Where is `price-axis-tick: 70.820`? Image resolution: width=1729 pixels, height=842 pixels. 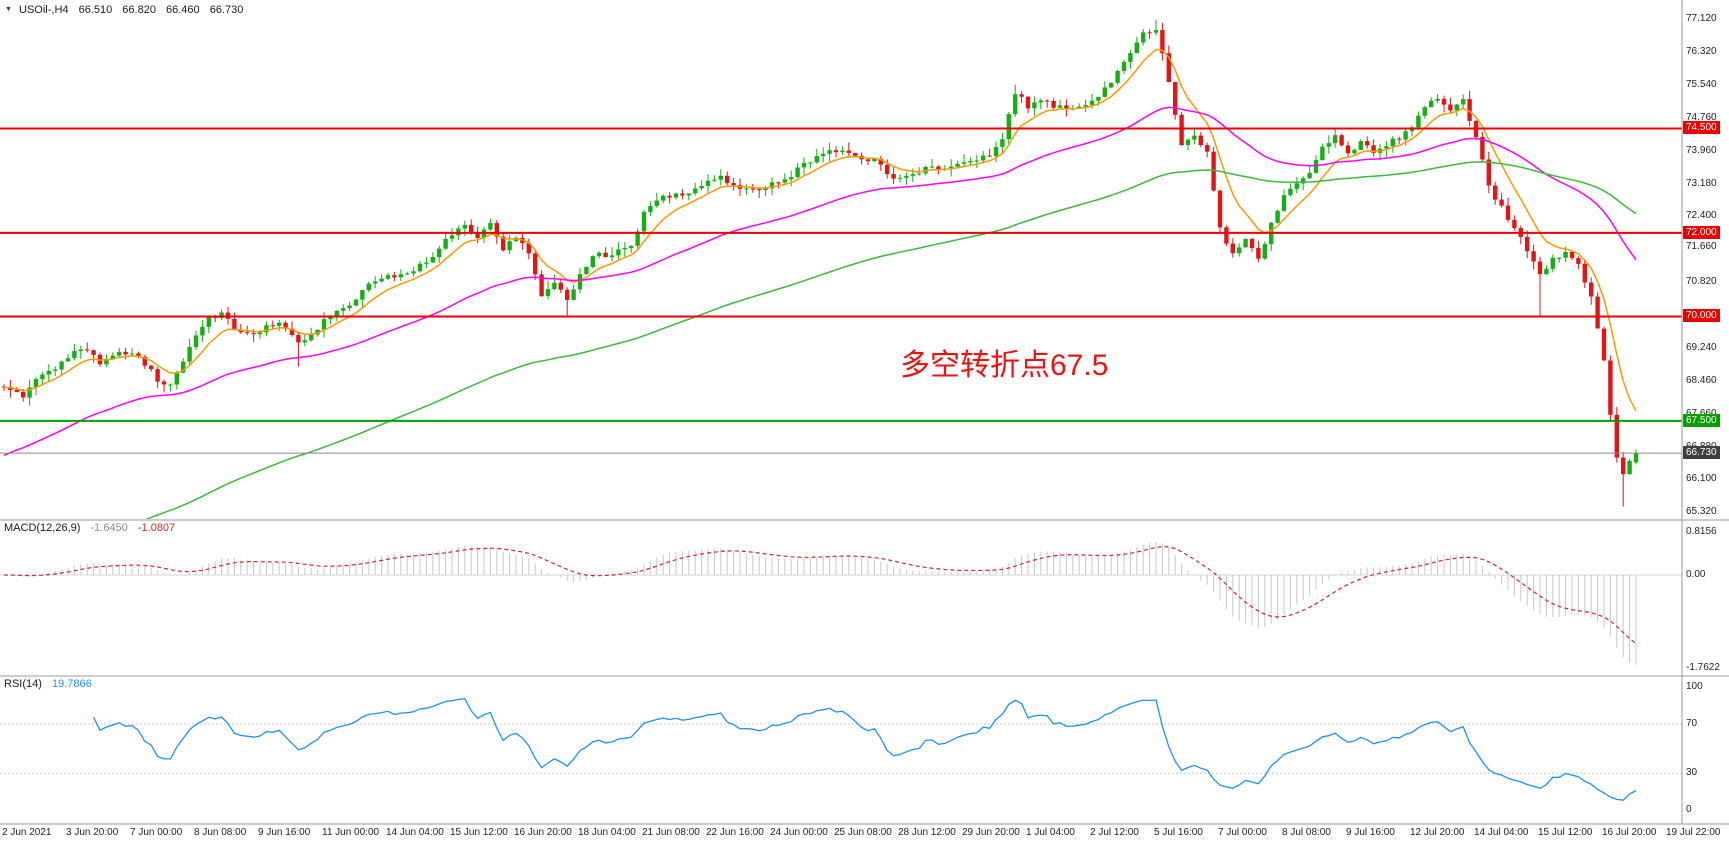
price-axis-tick: 70.820 is located at coordinates (1701, 282).